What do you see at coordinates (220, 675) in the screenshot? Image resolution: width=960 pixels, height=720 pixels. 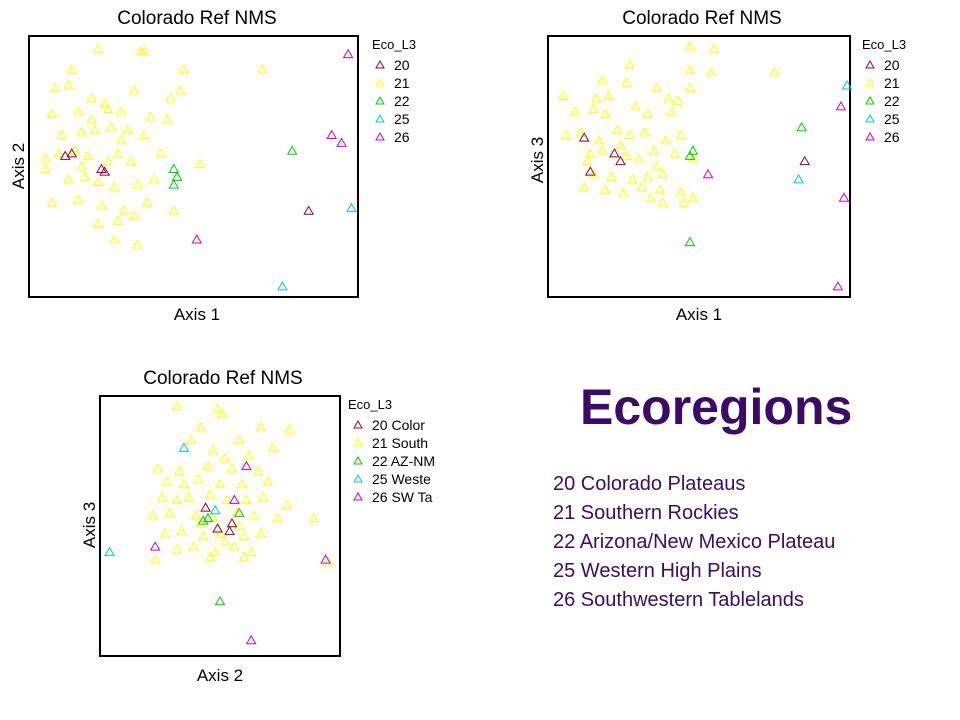 I see `x-axis-label: Axis 2` at bounding box center [220, 675].